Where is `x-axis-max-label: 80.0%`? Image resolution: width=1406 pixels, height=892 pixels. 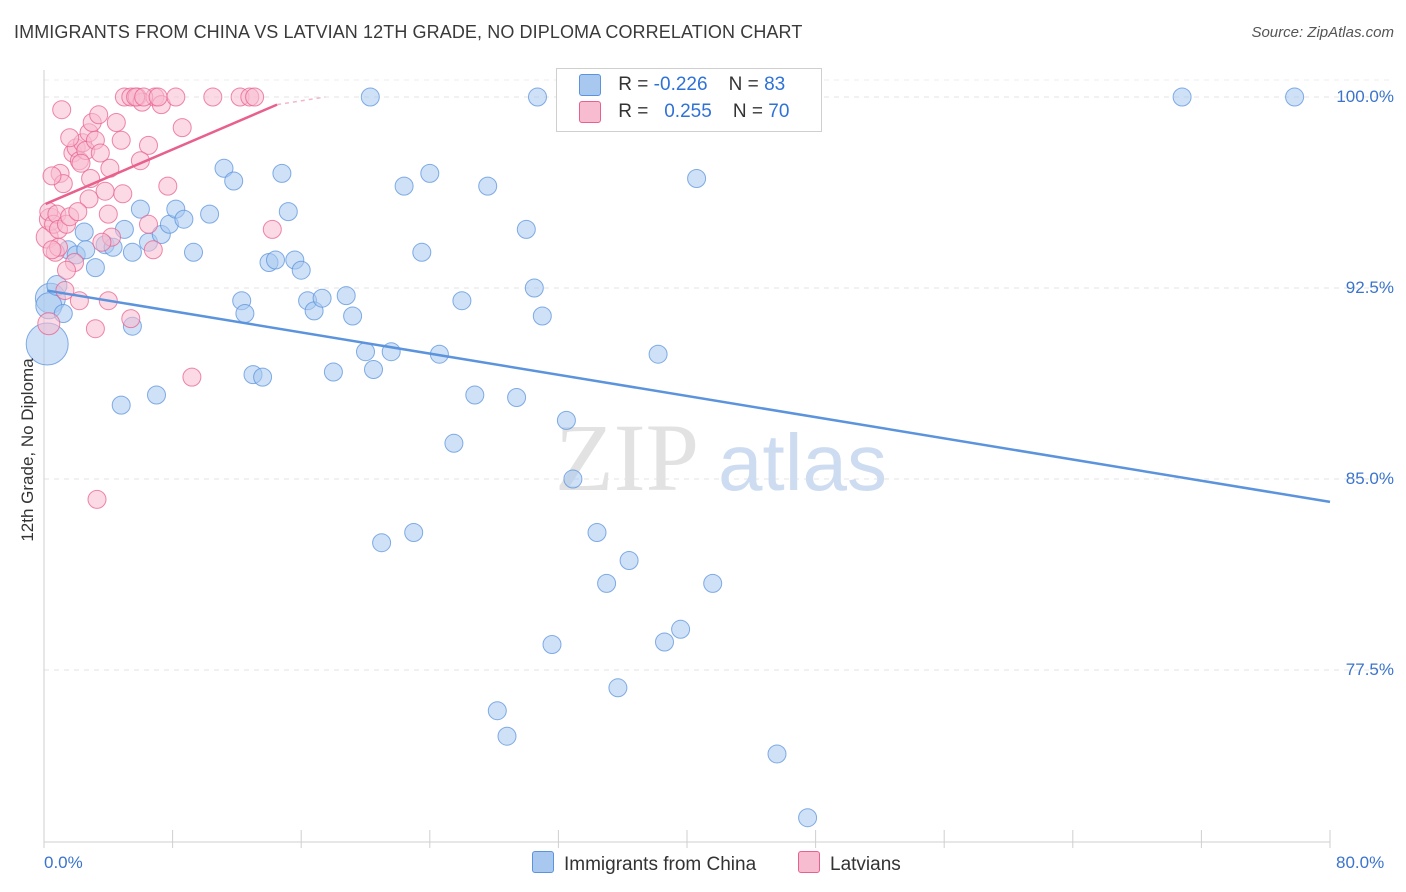 x-axis-max-label: 80.0% is located at coordinates (1360, 862).